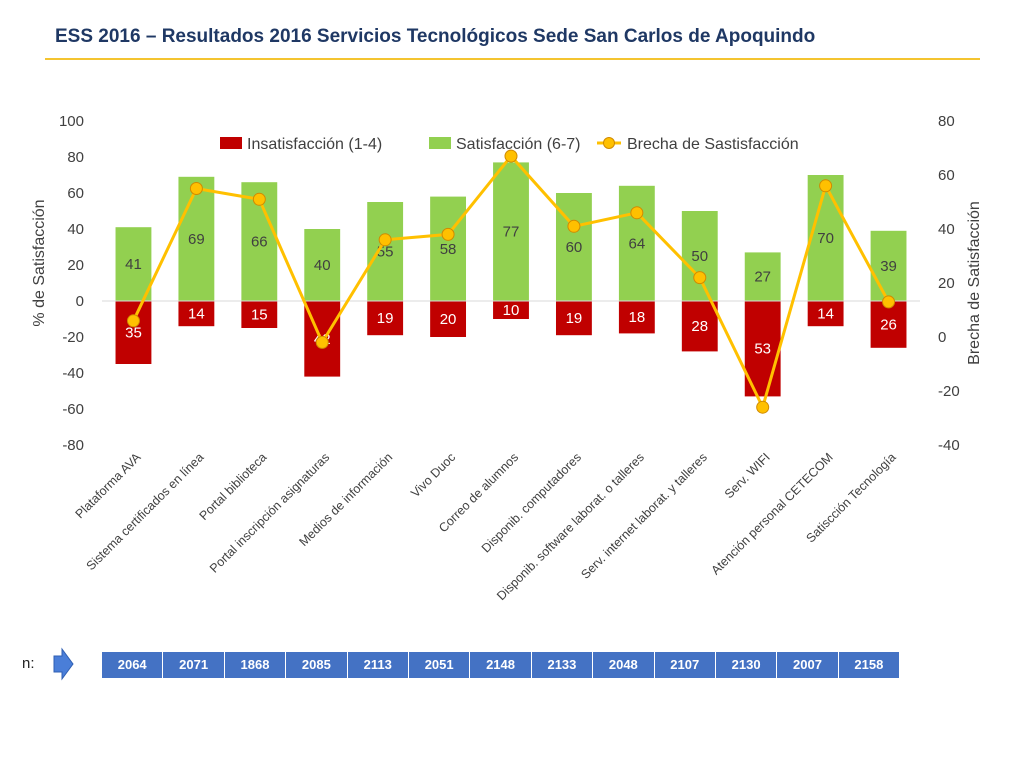 The width and height of the screenshot is (1024, 768). What do you see at coordinates (378, 665) in the screenshot?
I see `n-cell: 2113` at bounding box center [378, 665].